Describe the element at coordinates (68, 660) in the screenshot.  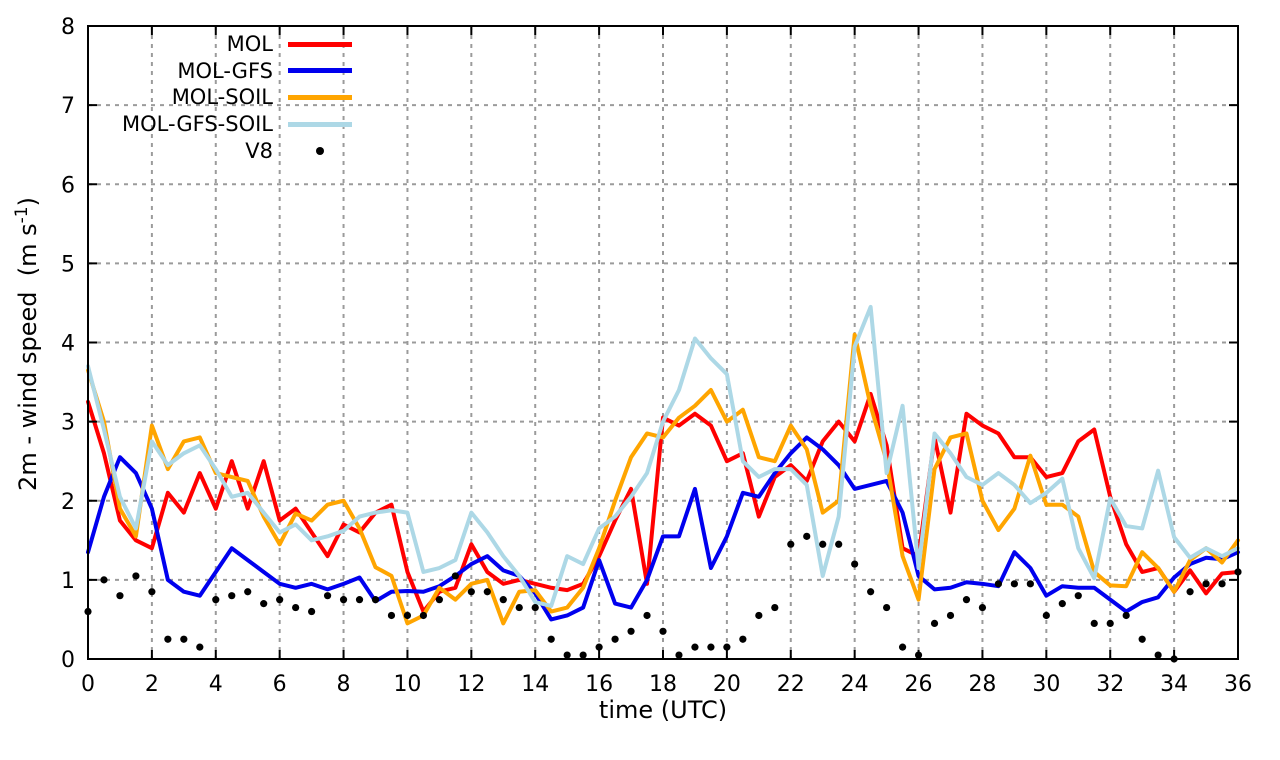
I see `y-tick-label: 0` at that location.